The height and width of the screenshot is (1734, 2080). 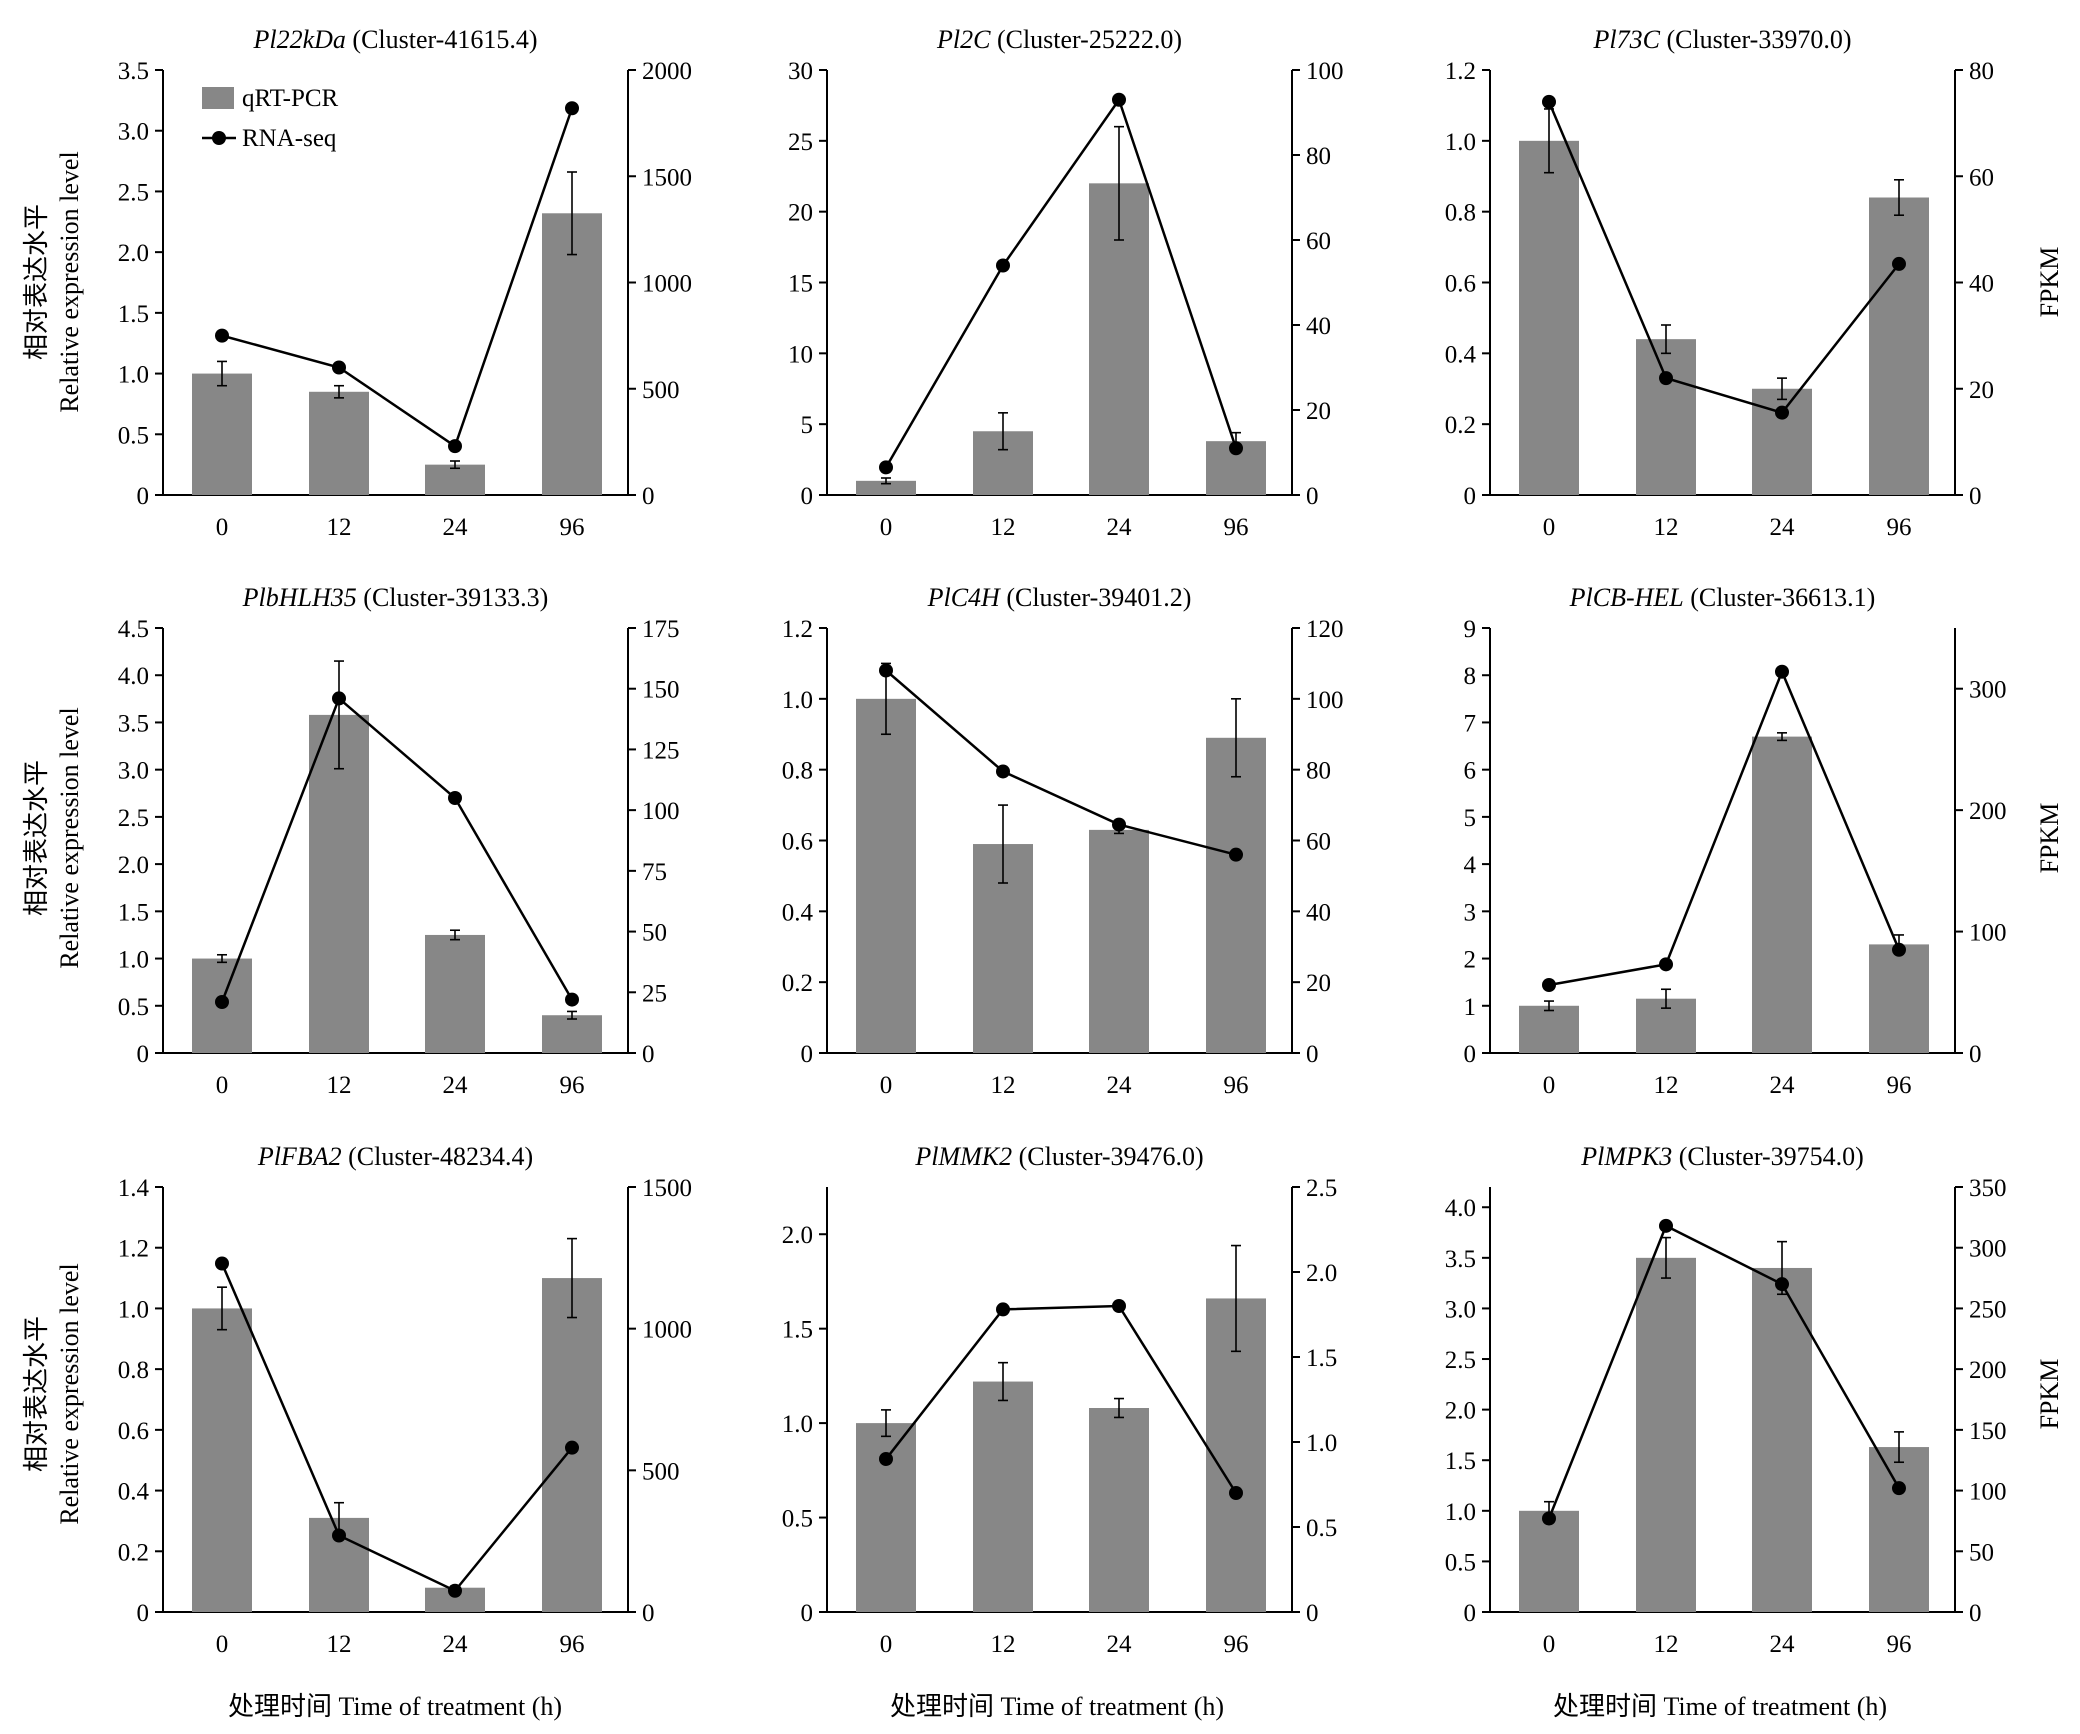 What do you see at coordinates (1318, 156) in the screenshot?
I see `y-right-tick-label: 80` at bounding box center [1318, 156].